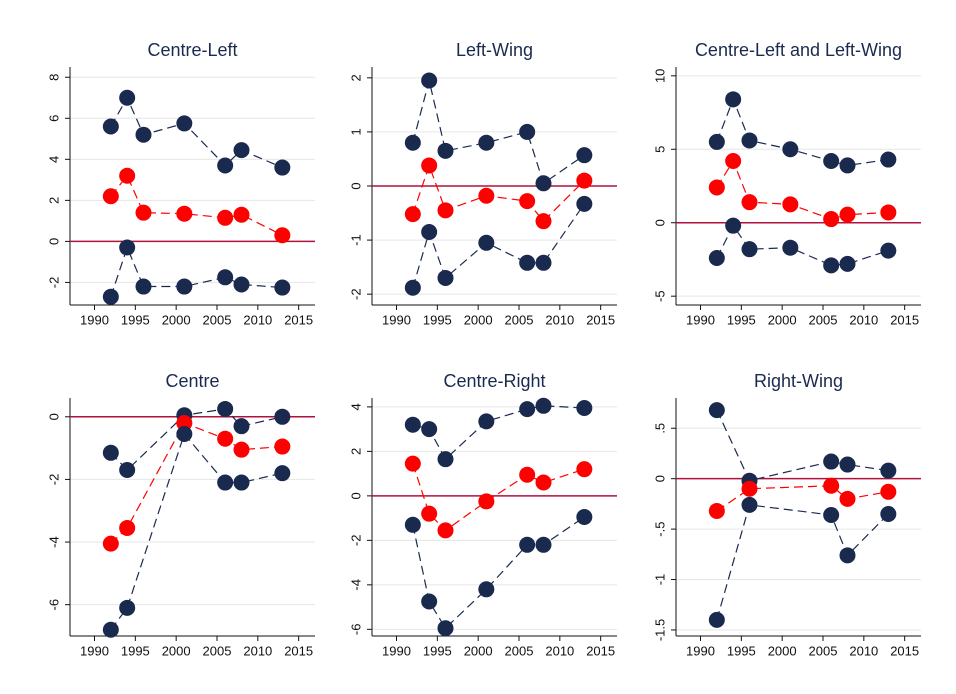 The width and height of the screenshot is (956, 694). I want to click on y-tick-label: -4, so click(53, 542).